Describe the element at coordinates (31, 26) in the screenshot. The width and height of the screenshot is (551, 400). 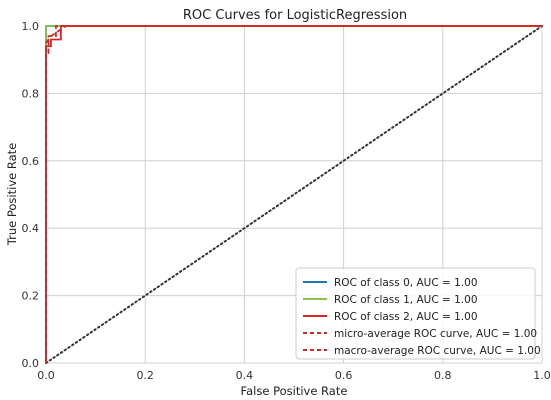
I see `y-tick-label: 1.0` at that location.